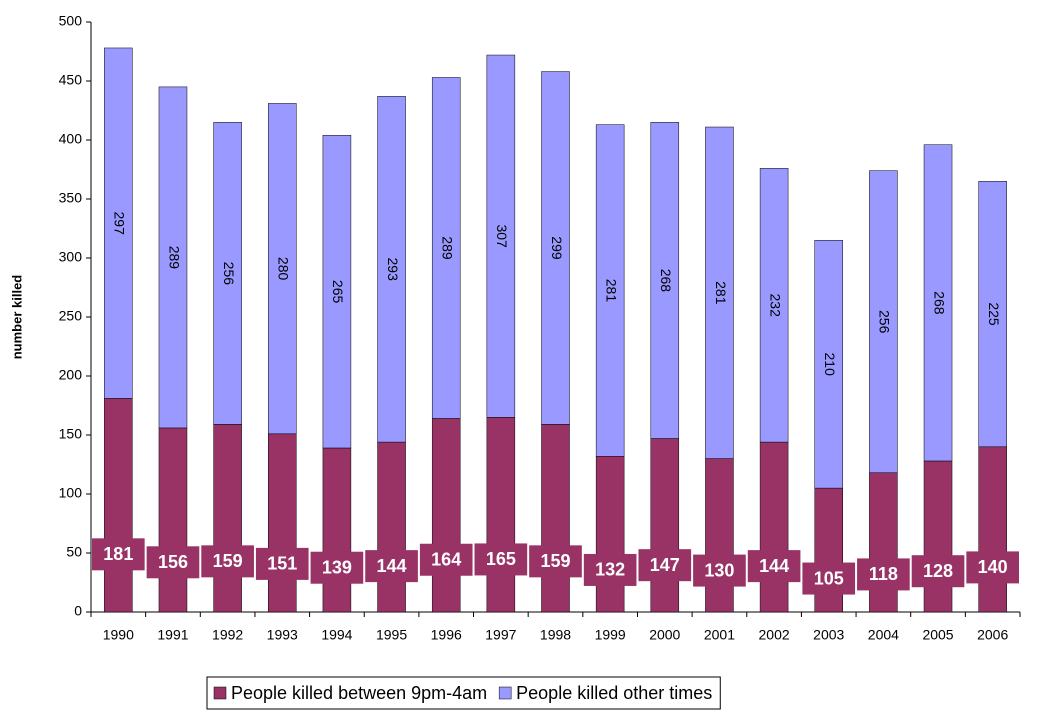 Image resolution: width=1037 pixels, height=716 pixels. I want to click on y-tick-label: 0, so click(78, 611).